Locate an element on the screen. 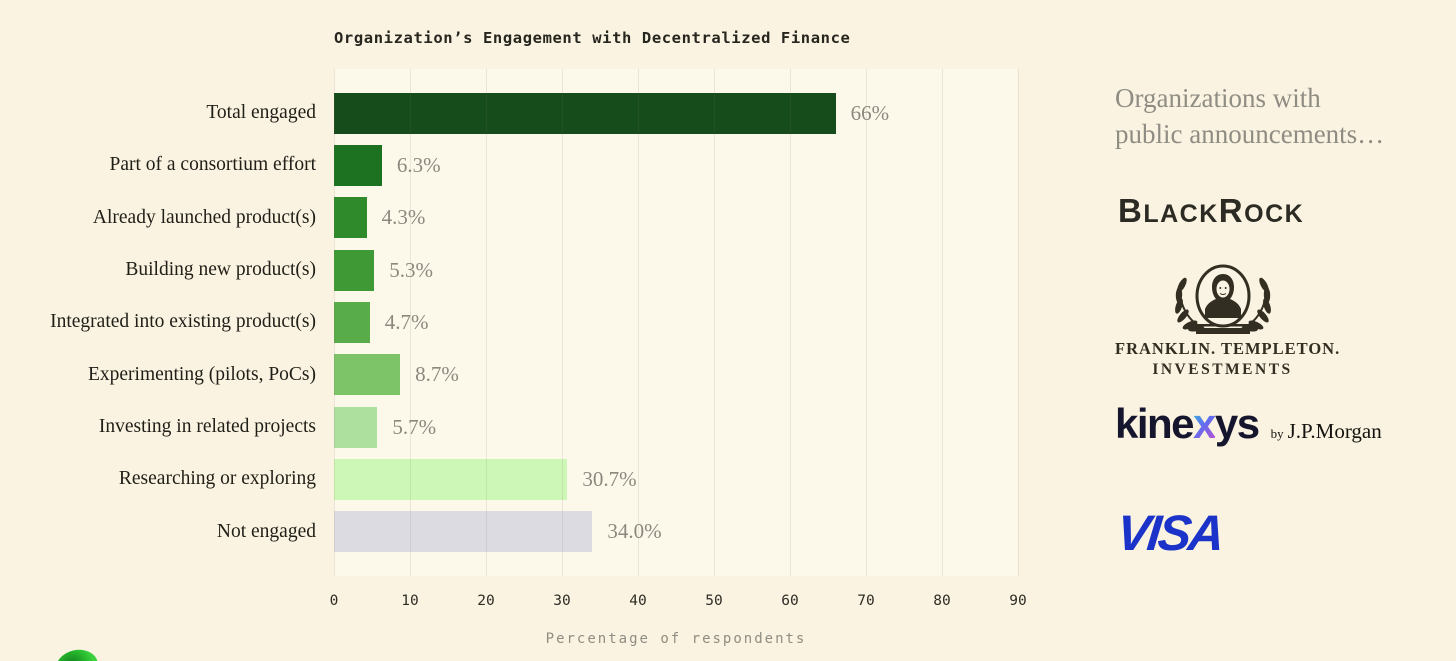  kinexys-byline: by J.P.Morgan is located at coordinates (1326, 431).